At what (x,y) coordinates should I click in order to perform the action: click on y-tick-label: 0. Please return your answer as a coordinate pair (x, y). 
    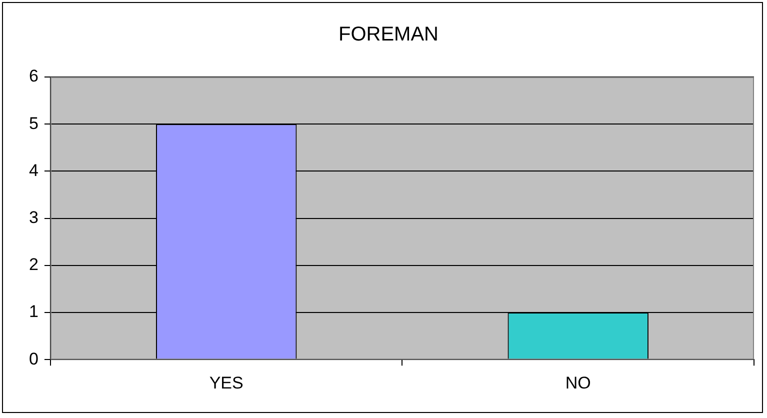
    Looking at the image, I should click on (33, 358).